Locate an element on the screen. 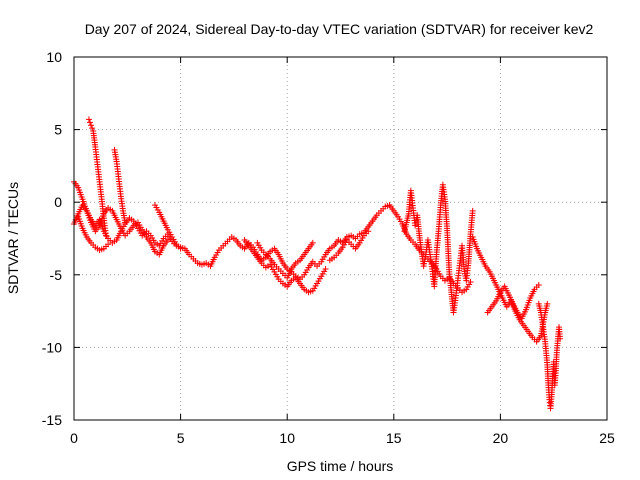 The image size is (640, 480). satellite-track-13-point is located at coordinates (560, 338).